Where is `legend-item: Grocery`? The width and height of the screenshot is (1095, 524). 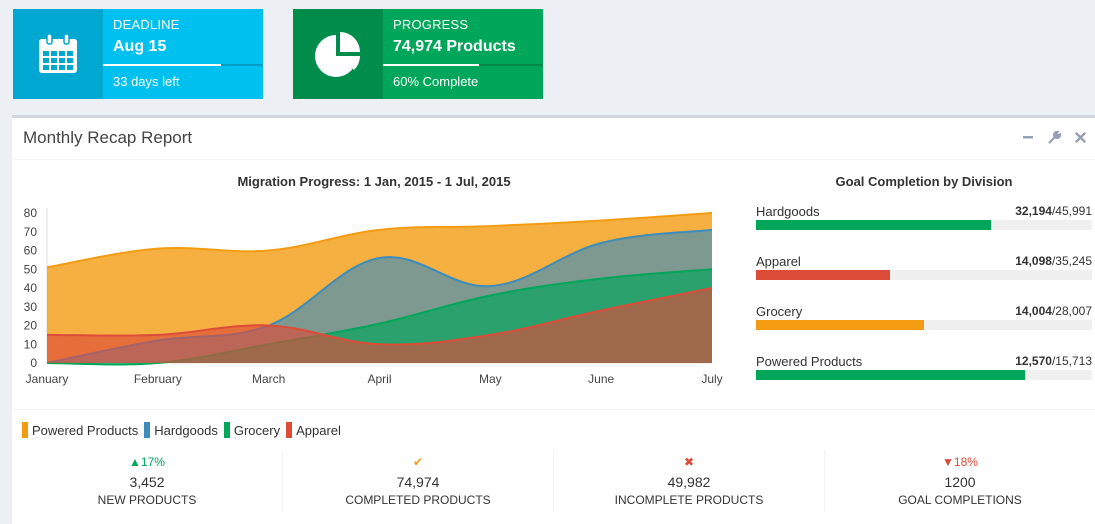
legend-item: Grocery is located at coordinates (252, 430).